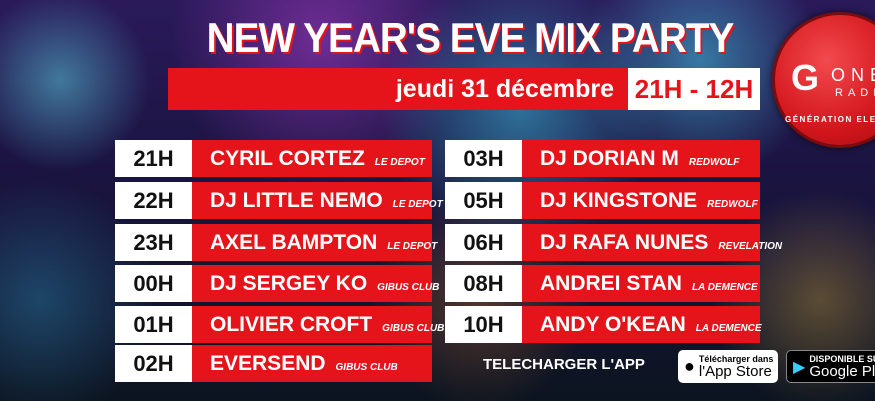  I want to click on lineup-row: 02H EVERSEND GIBUS CLUB, so click(273, 363).